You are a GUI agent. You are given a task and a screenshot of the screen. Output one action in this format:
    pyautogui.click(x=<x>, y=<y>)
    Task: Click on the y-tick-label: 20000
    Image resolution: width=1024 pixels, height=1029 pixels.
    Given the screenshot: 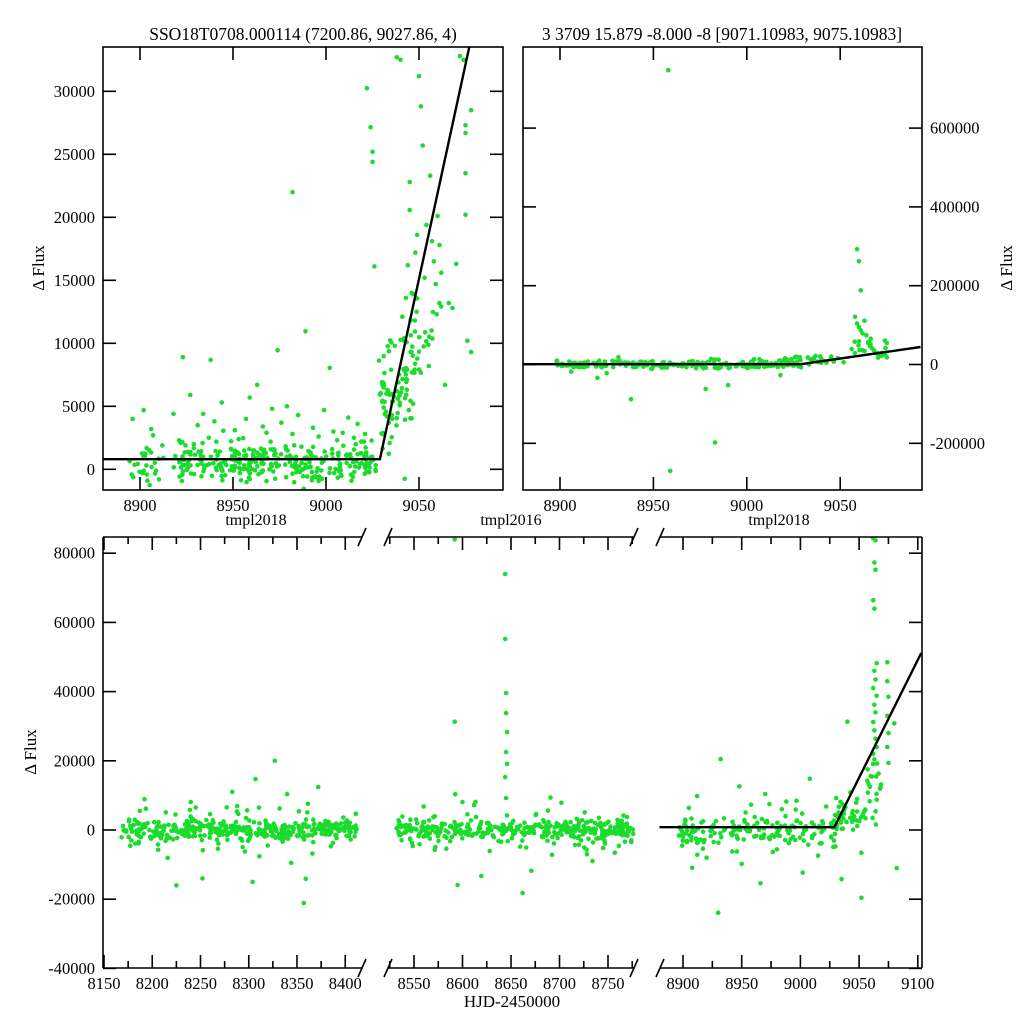 What is the action you would take?
    pyautogui.click(x=74, y=760)
    